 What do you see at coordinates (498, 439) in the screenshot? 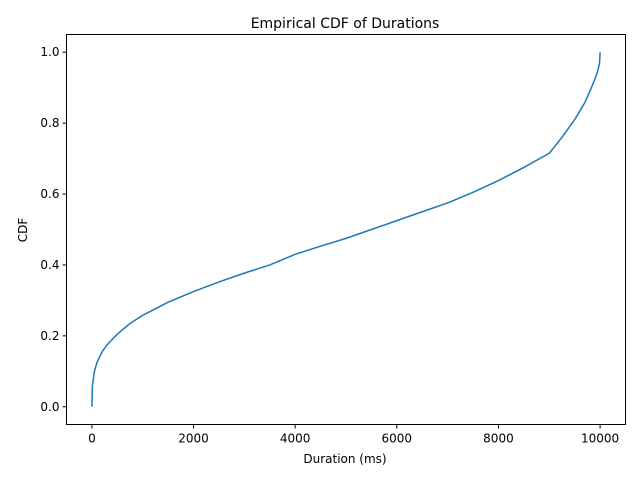
I see `x-tick-label: 8000` at bounding box center [498, 439].